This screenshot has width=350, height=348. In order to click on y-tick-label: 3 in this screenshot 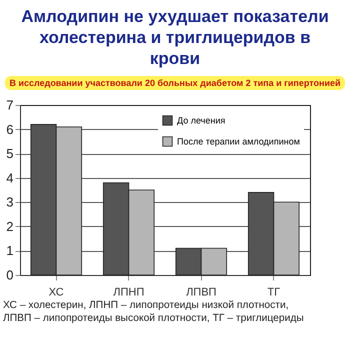, I will do `click(10, 202)`.